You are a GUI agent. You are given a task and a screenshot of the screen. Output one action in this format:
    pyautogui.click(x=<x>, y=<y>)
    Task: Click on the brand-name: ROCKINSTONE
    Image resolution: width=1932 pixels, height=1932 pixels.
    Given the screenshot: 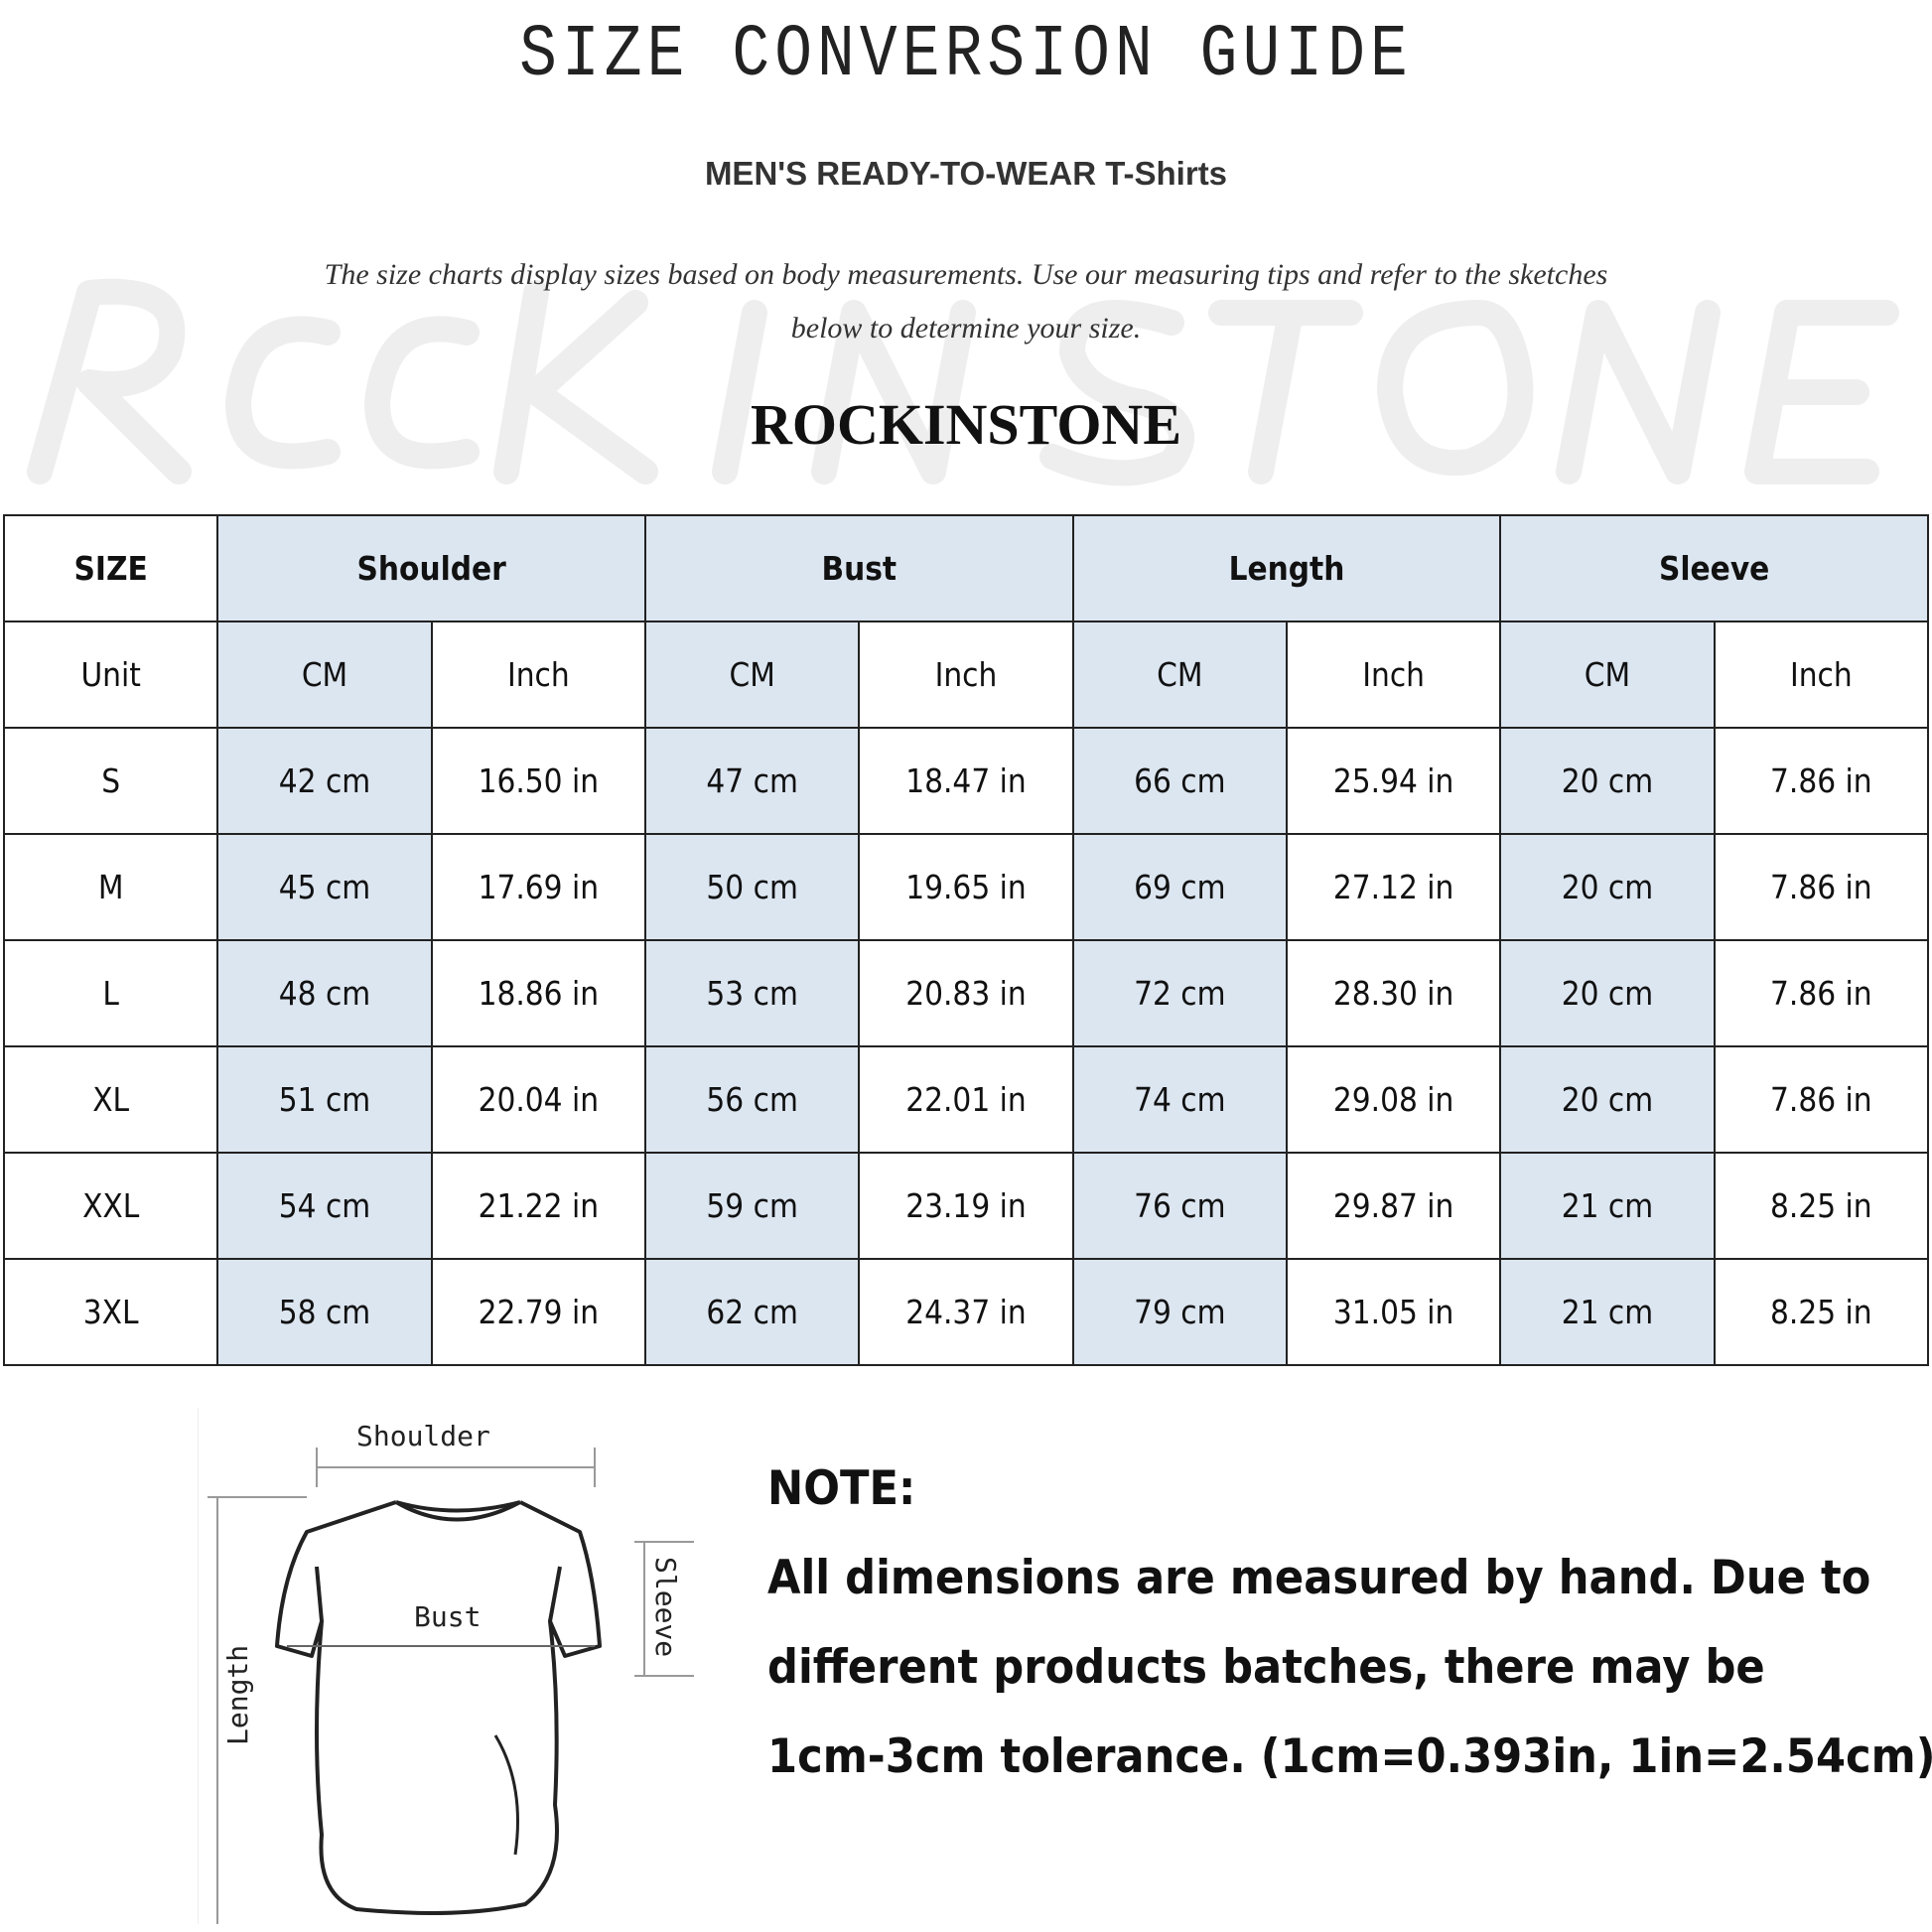 What is the action you would take?
    pyautogui.click(x=966, y=425)
    